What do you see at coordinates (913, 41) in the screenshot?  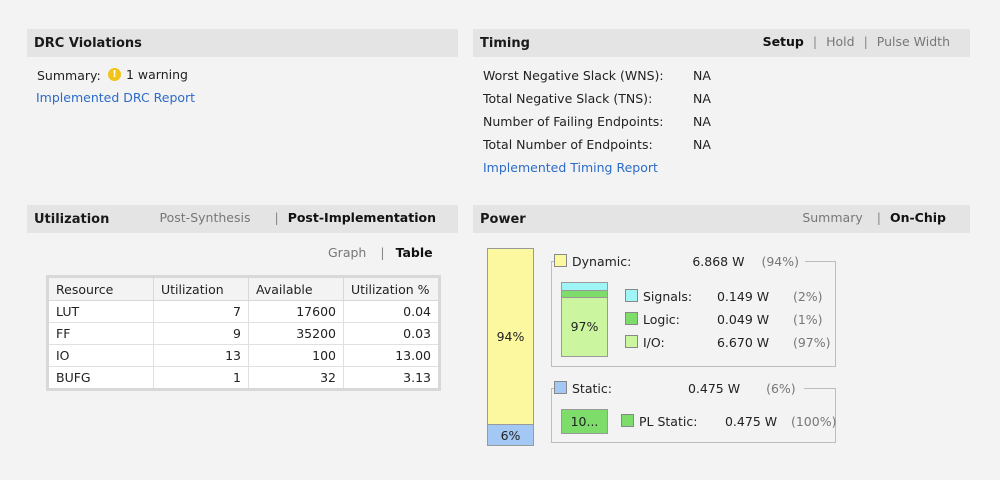 I see `tab-pulse-width: Pulse Width` at bounding box center [913, 41].